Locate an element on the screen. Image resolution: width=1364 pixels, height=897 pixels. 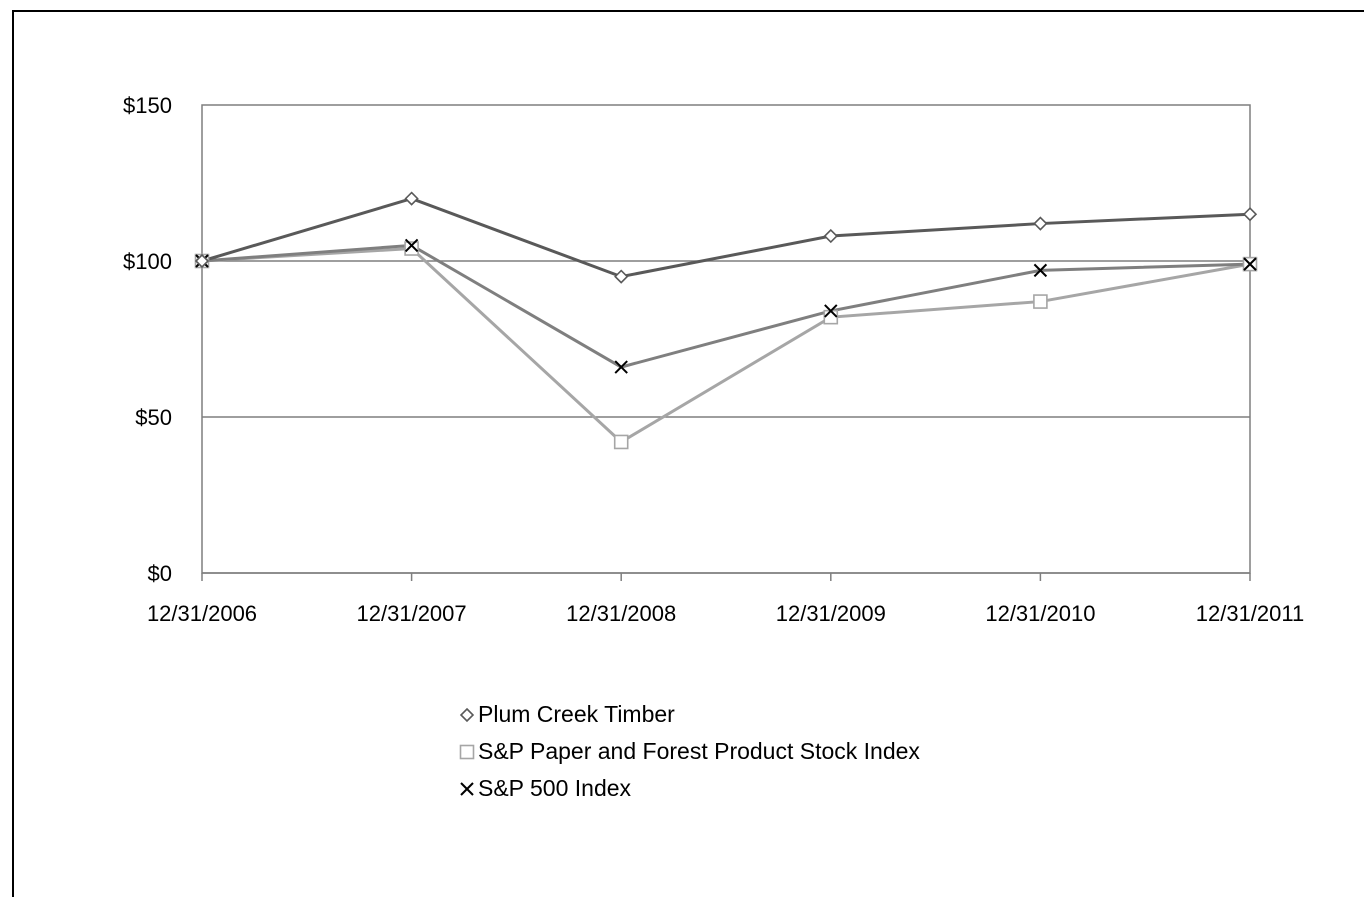
legend-label: Plum Creek Timber is located at coordinates (576, 714).